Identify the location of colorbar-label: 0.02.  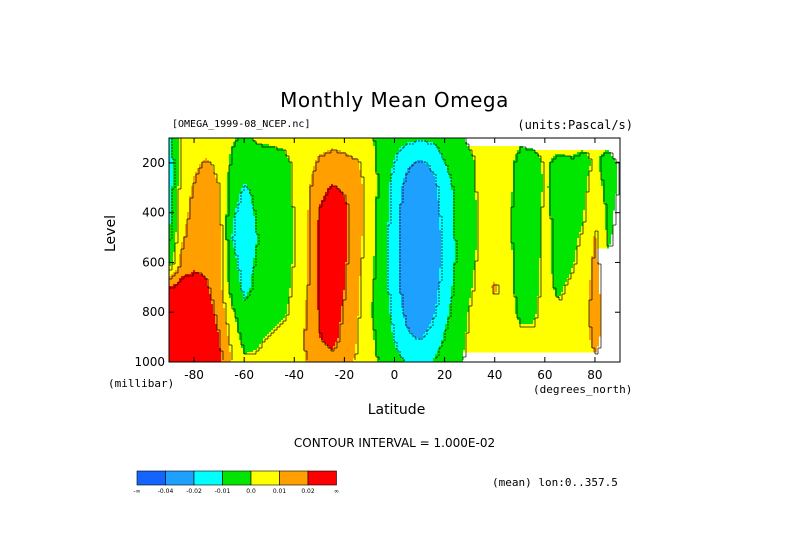
(308, 491).